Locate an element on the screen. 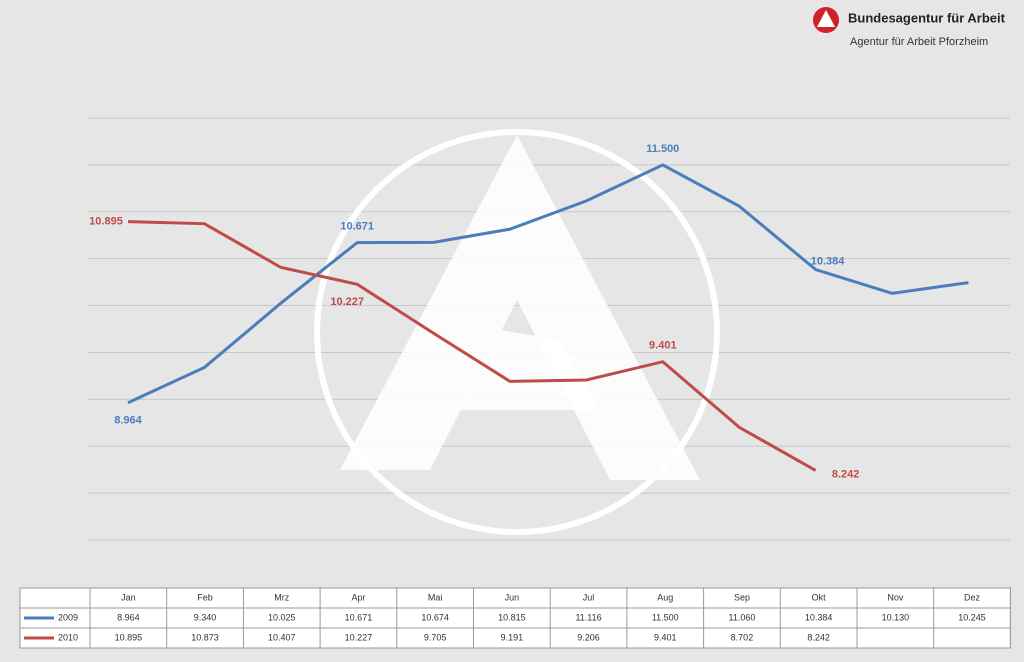 The height and width of the screenshot is (662, 1024). column-header: Apr is located at coordinates (358, 597).